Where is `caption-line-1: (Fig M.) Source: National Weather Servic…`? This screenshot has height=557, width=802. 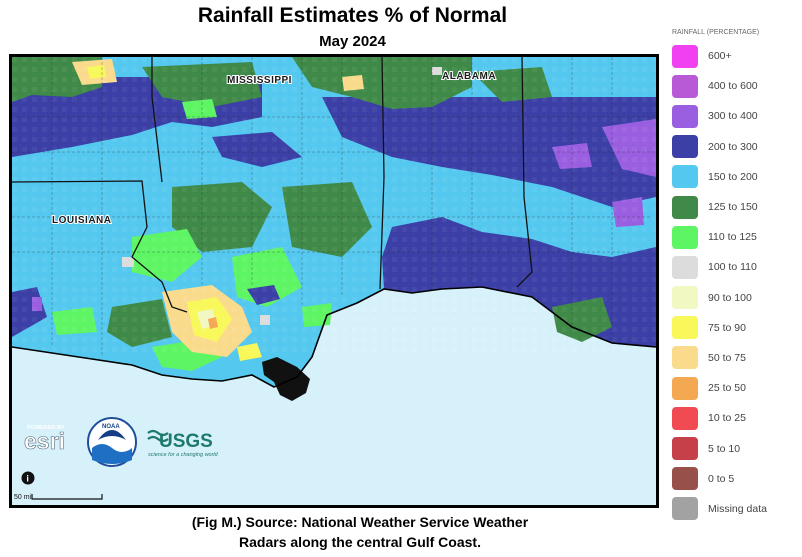
caption-line-1: (Fig M.) Source: National Weather Servic… is located at coordinates (360, 522).